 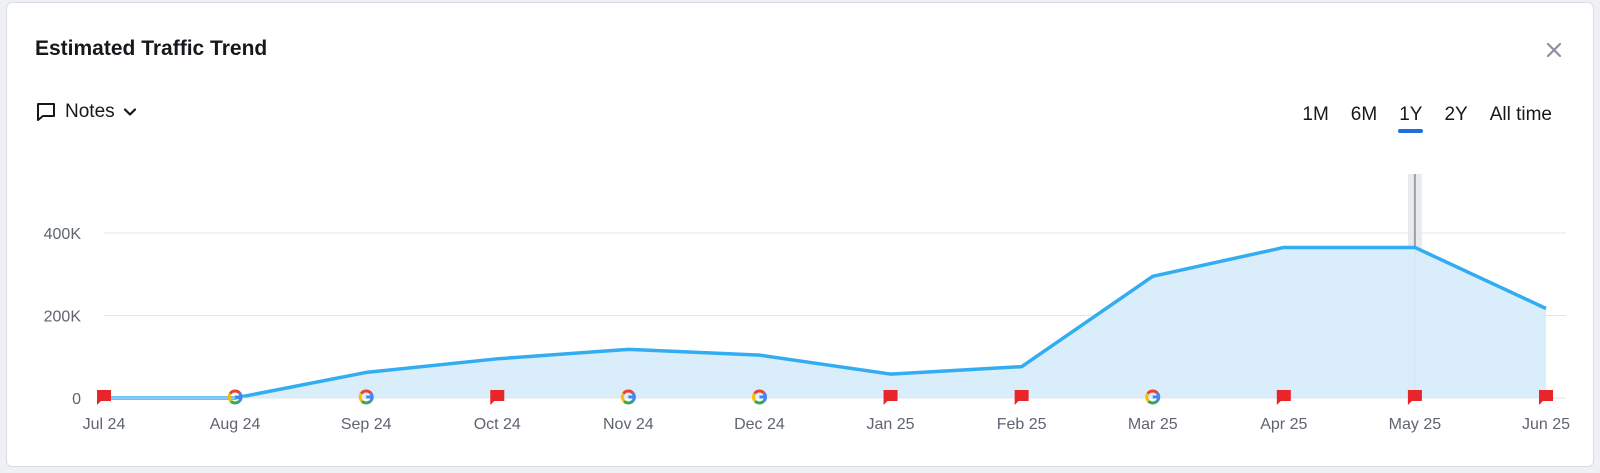 I want to click on comment-icon, so click(x=46, y=112).